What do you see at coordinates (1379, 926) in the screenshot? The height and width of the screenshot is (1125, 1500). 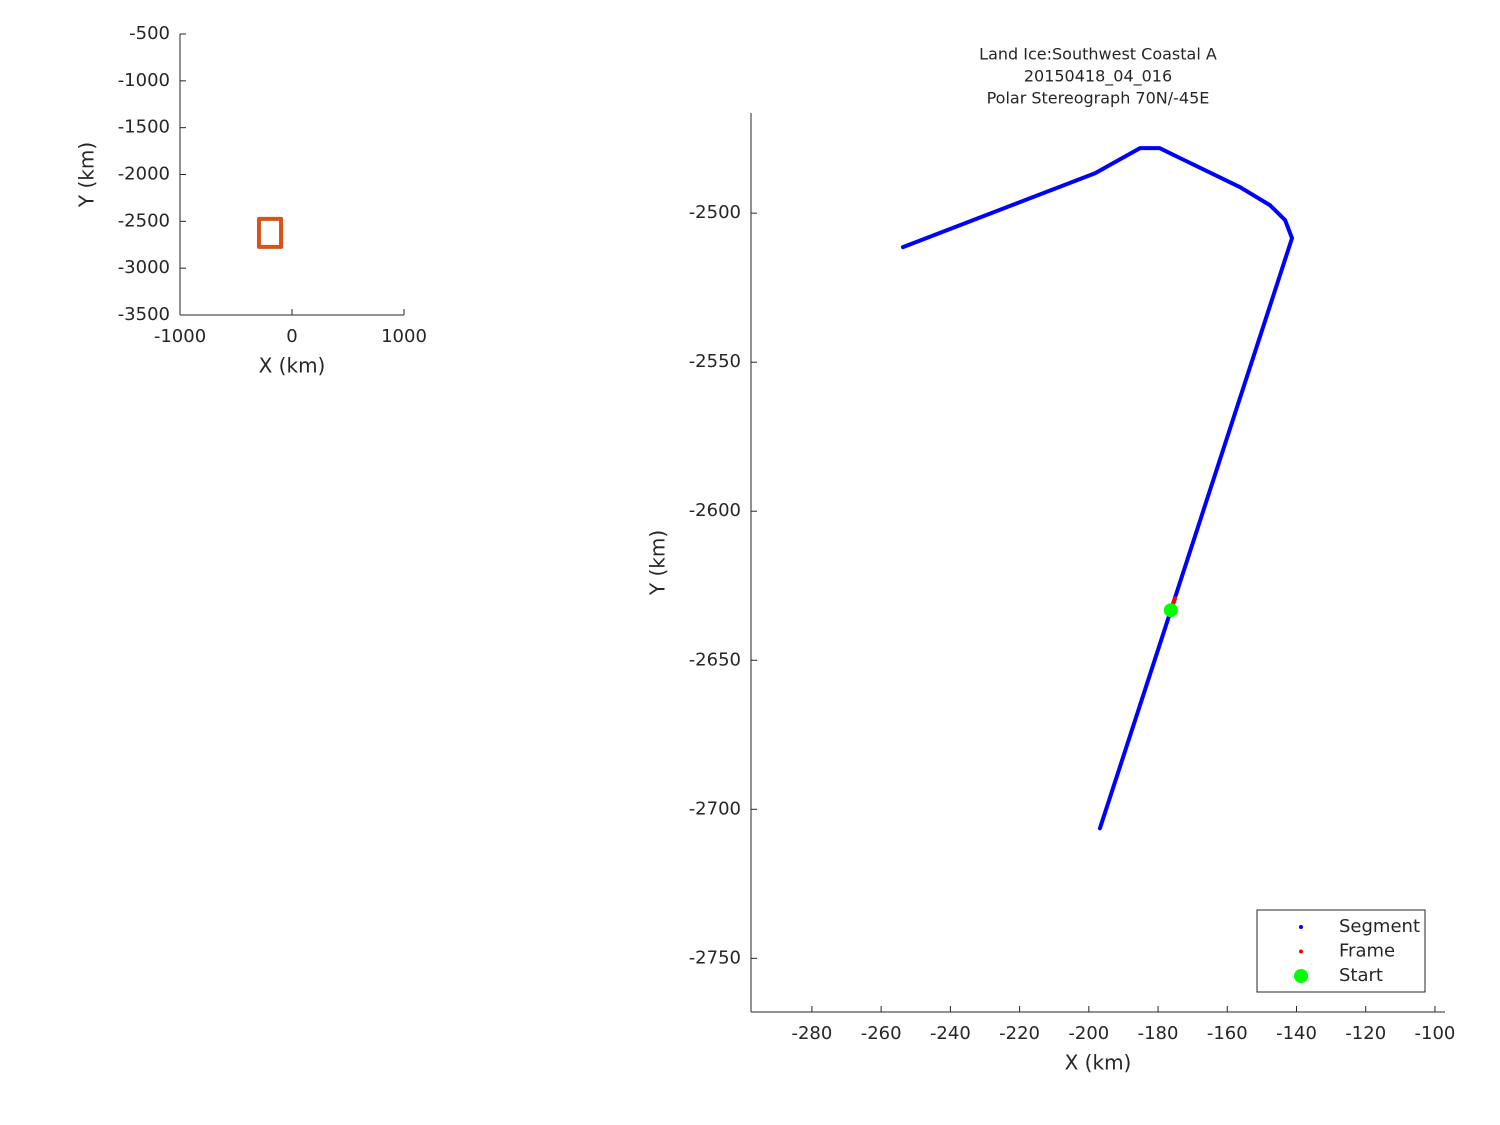 I see `legend-label: Segment` at bounding box center [1379, 926].